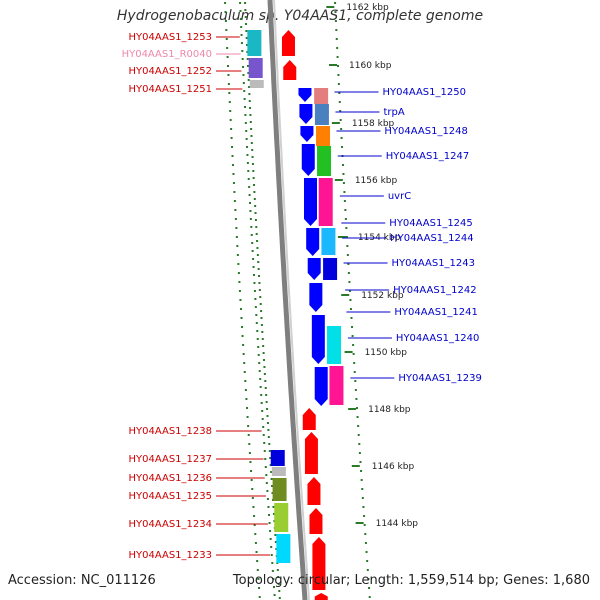 This screenshot has height=600, width=600. I want to click on gene-label-text: HY04AAS1_1239, so click(439, 378).